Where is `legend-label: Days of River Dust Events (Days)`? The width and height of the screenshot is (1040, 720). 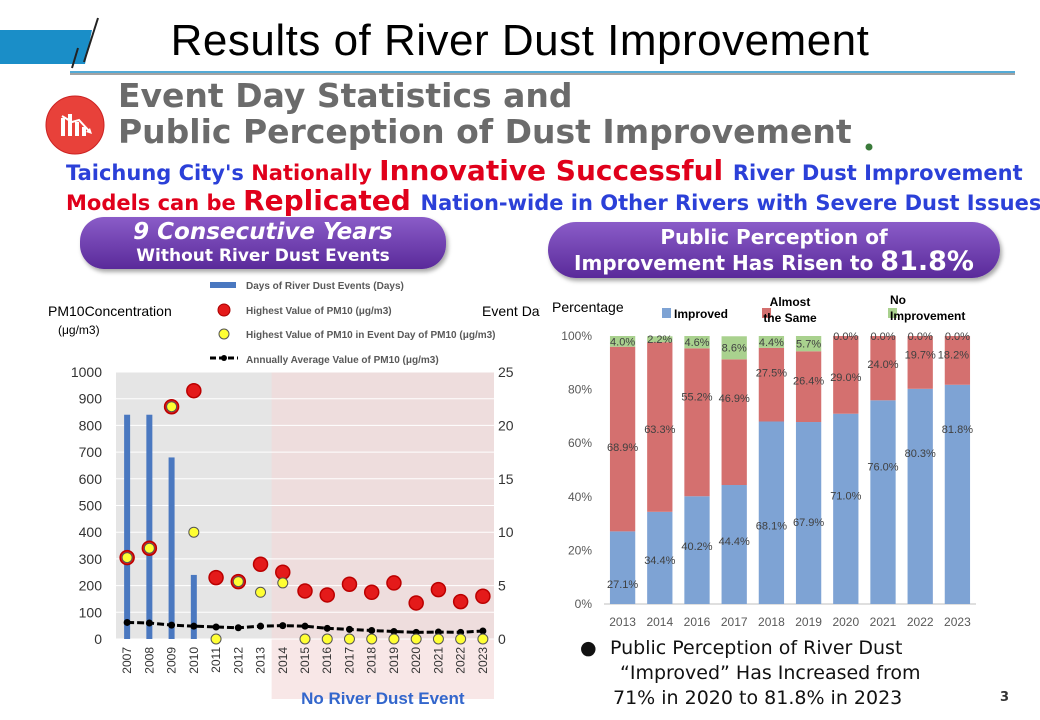 legend-label: Days of River Dust Events (Days) is located at coordinates (325, 286).